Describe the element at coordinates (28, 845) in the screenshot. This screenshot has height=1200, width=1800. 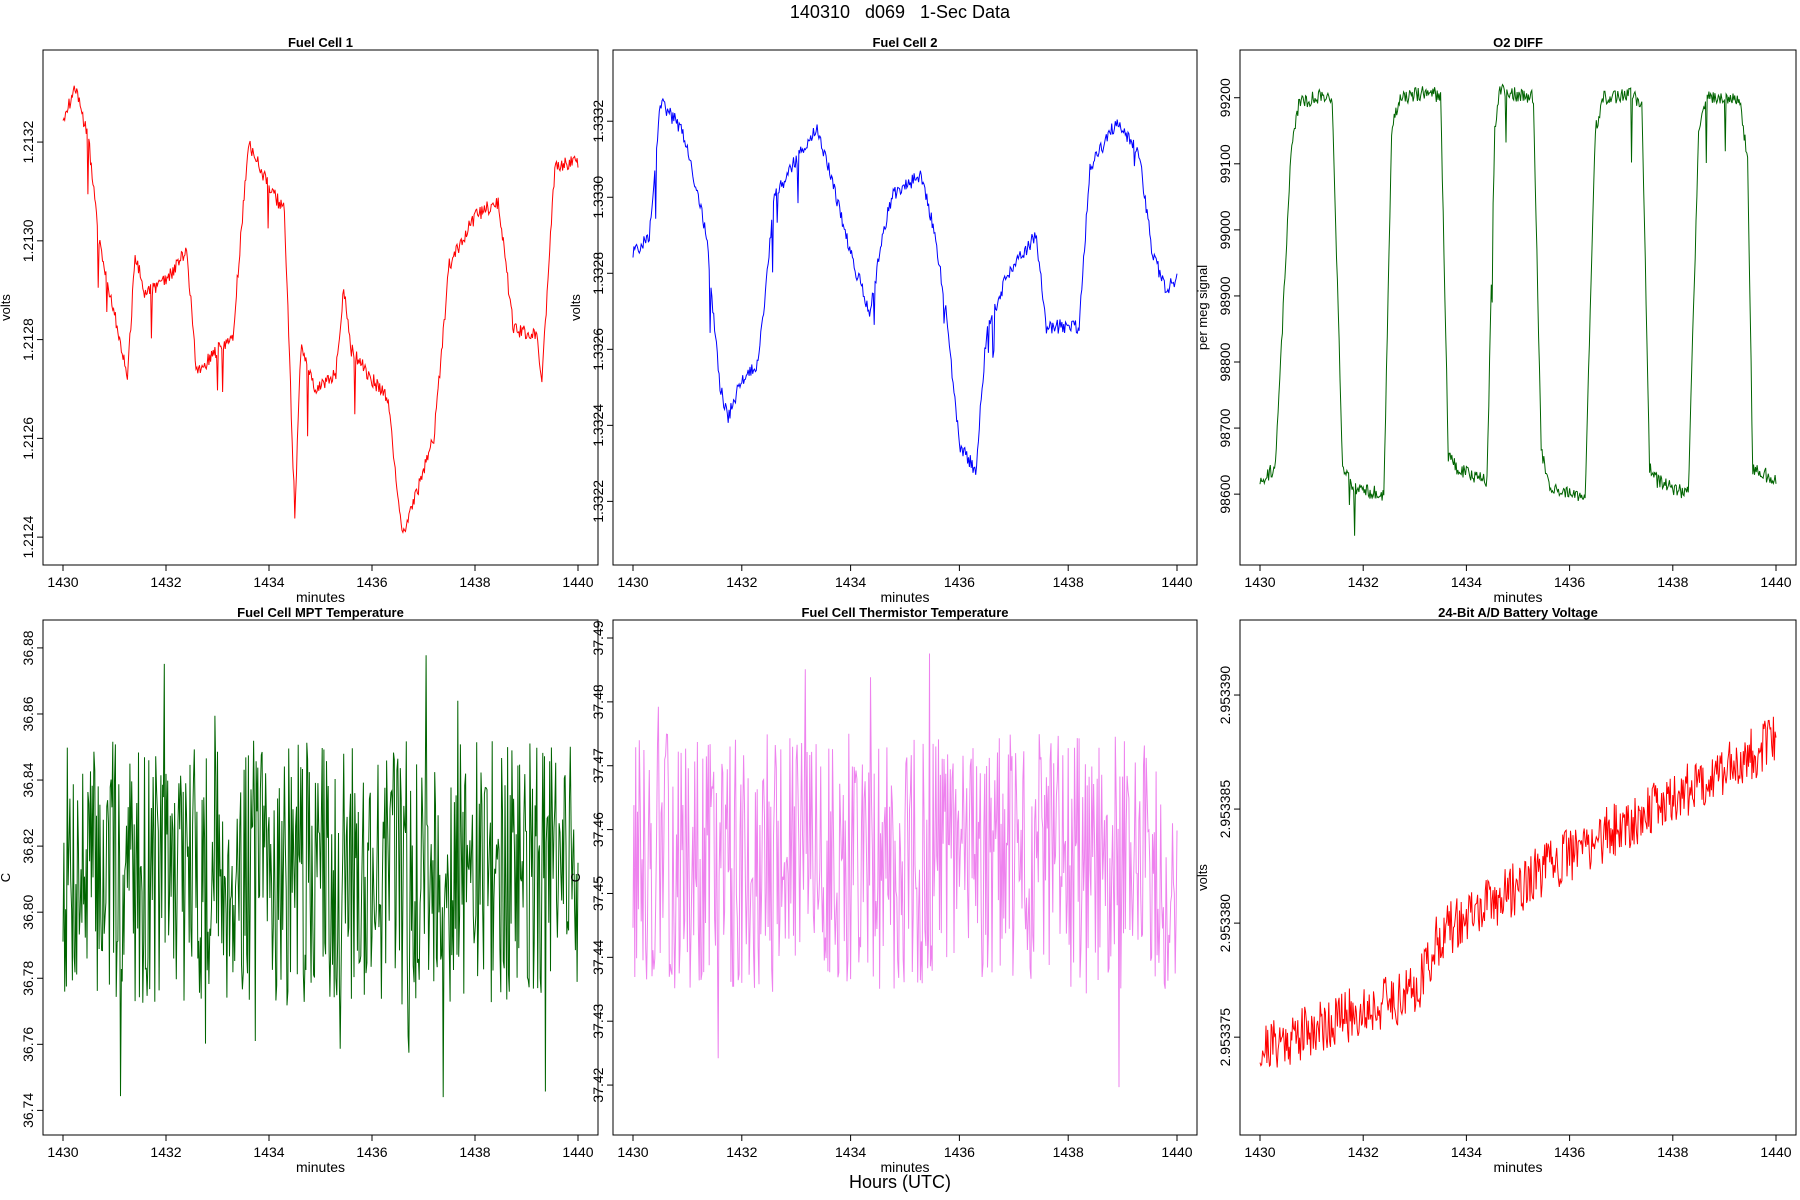
I see `y-tick-label: 36.82` at that location.